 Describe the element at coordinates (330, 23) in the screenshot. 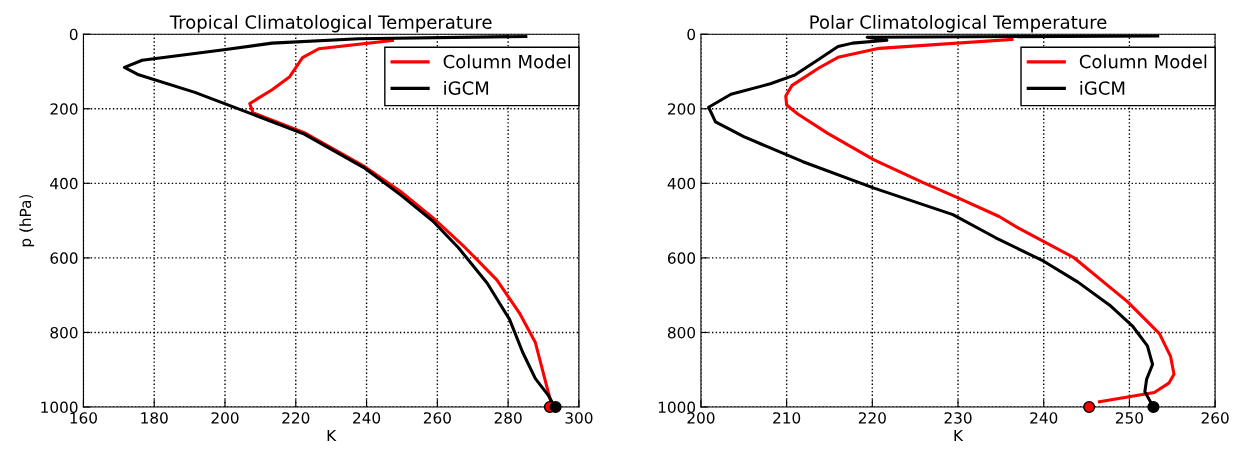

I see `chart-title: Tropical Climatological Temperature` at that location.